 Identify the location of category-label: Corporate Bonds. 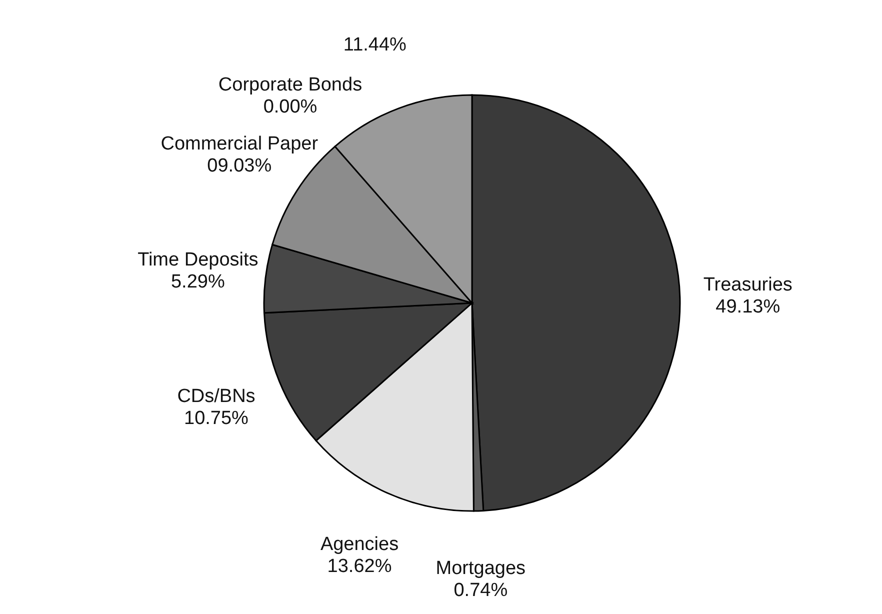
(290, 84).